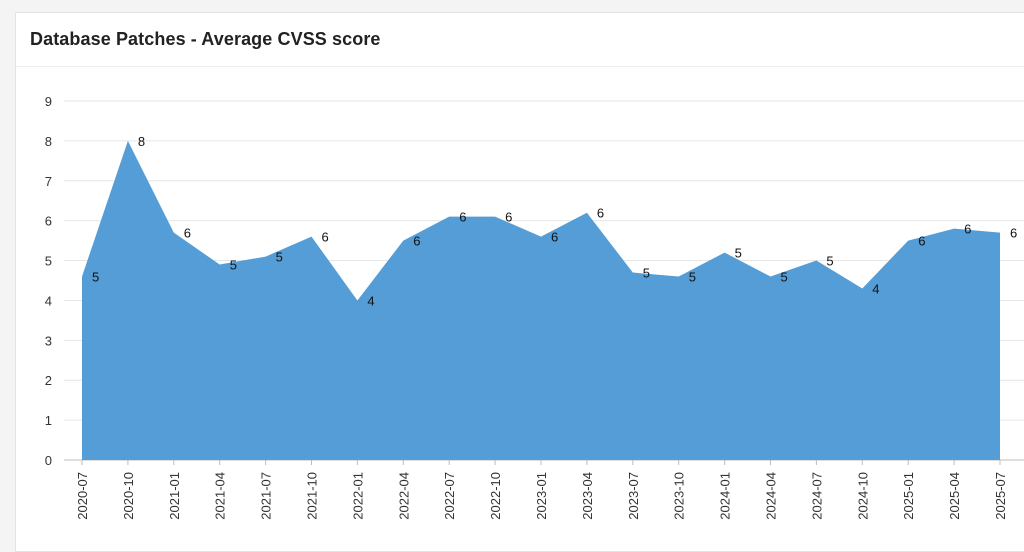  Describe the element at coordinates (495, 496) in the screenshot. I see `x-tick-label: 2022-10` at that location.